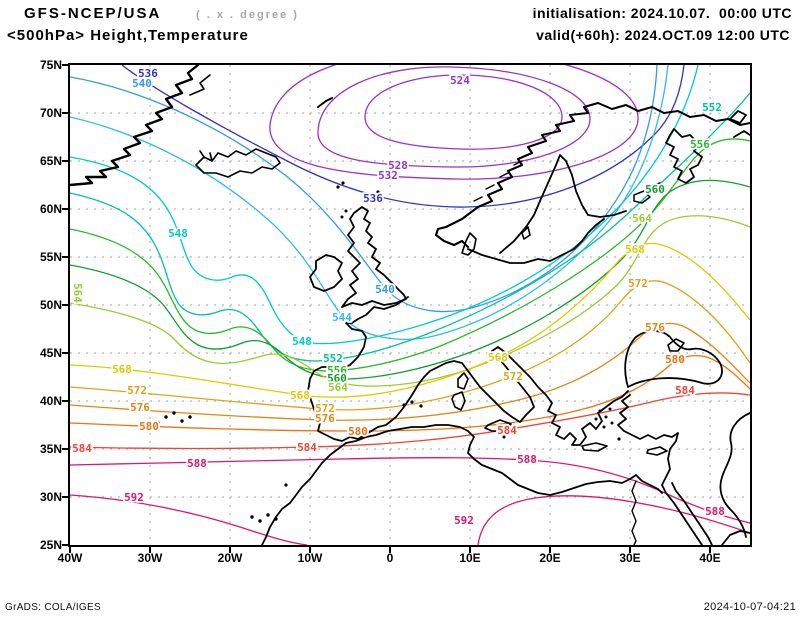 The height and width of the screenshot is (618, 800). I want to click on coastline-greenland-inner, so click(200, 85).